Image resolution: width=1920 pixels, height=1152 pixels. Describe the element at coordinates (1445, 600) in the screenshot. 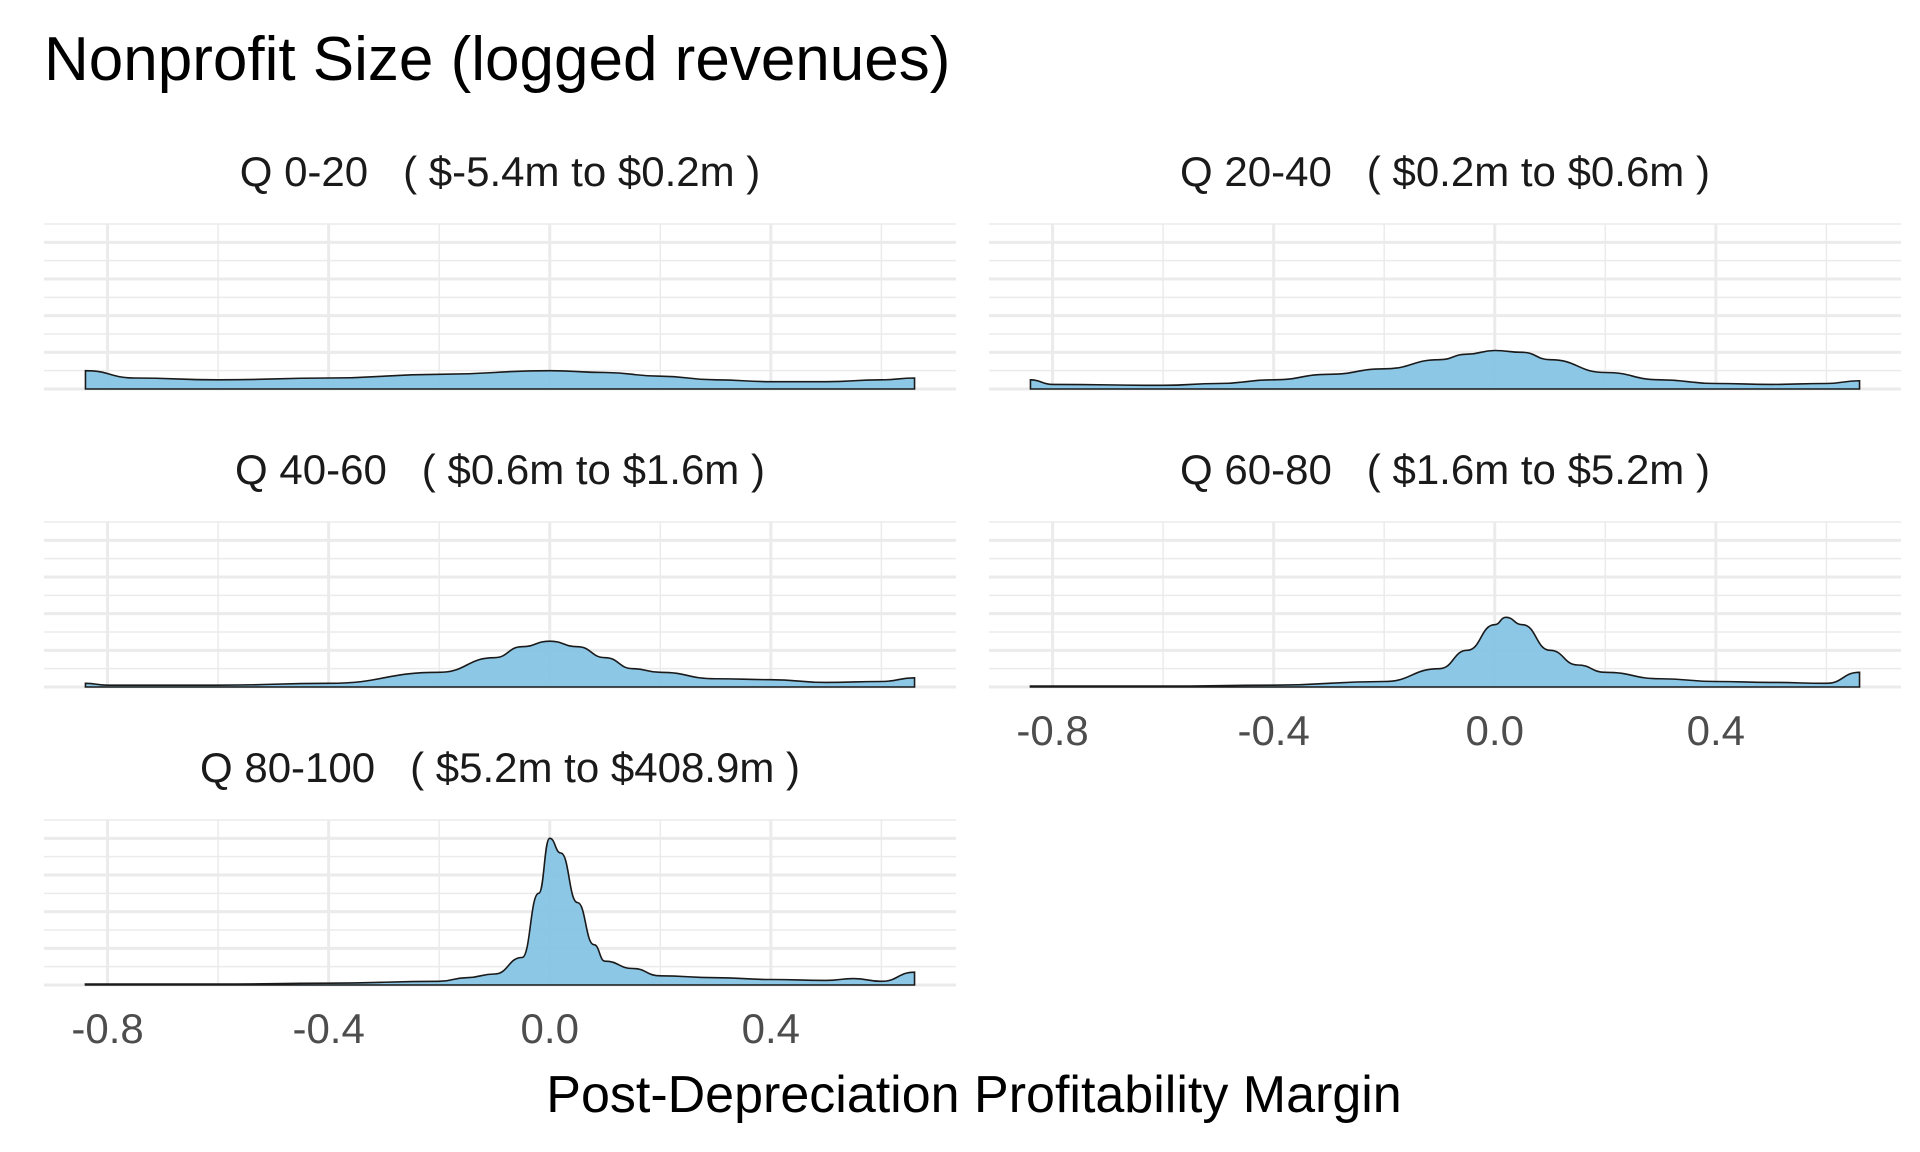

I see `facet-panel: Q 60-80 ( $1.6m to $5.2m ) -0.8 -0.4 0.0 0.4` at that location.